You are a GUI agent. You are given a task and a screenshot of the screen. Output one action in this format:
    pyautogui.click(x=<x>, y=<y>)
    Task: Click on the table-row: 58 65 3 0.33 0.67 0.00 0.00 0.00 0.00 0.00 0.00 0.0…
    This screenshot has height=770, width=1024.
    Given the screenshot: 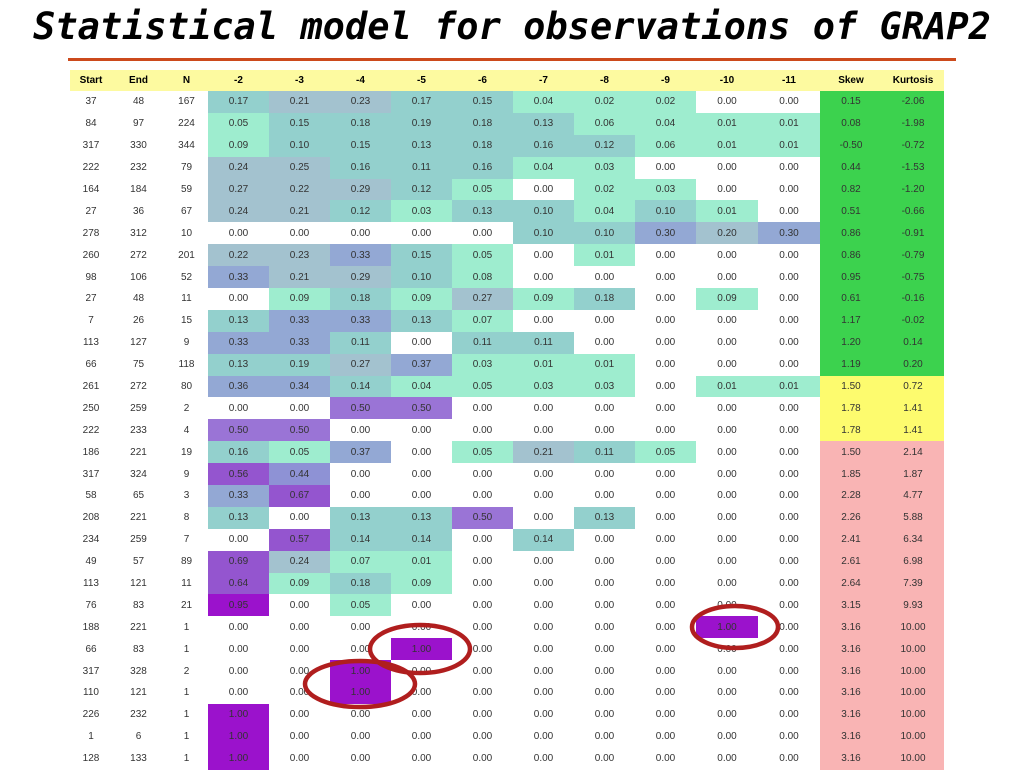 What is the action you would take?
    pyautogui.click(x=507, y=496)
    